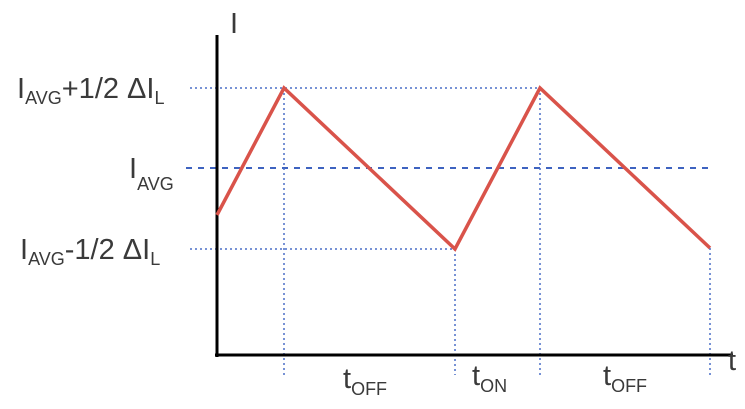  What do you see at coordinates (151, 173) in the screenshot?
I see `avg-level-label: IAVG` at bounding box center [151, 173].